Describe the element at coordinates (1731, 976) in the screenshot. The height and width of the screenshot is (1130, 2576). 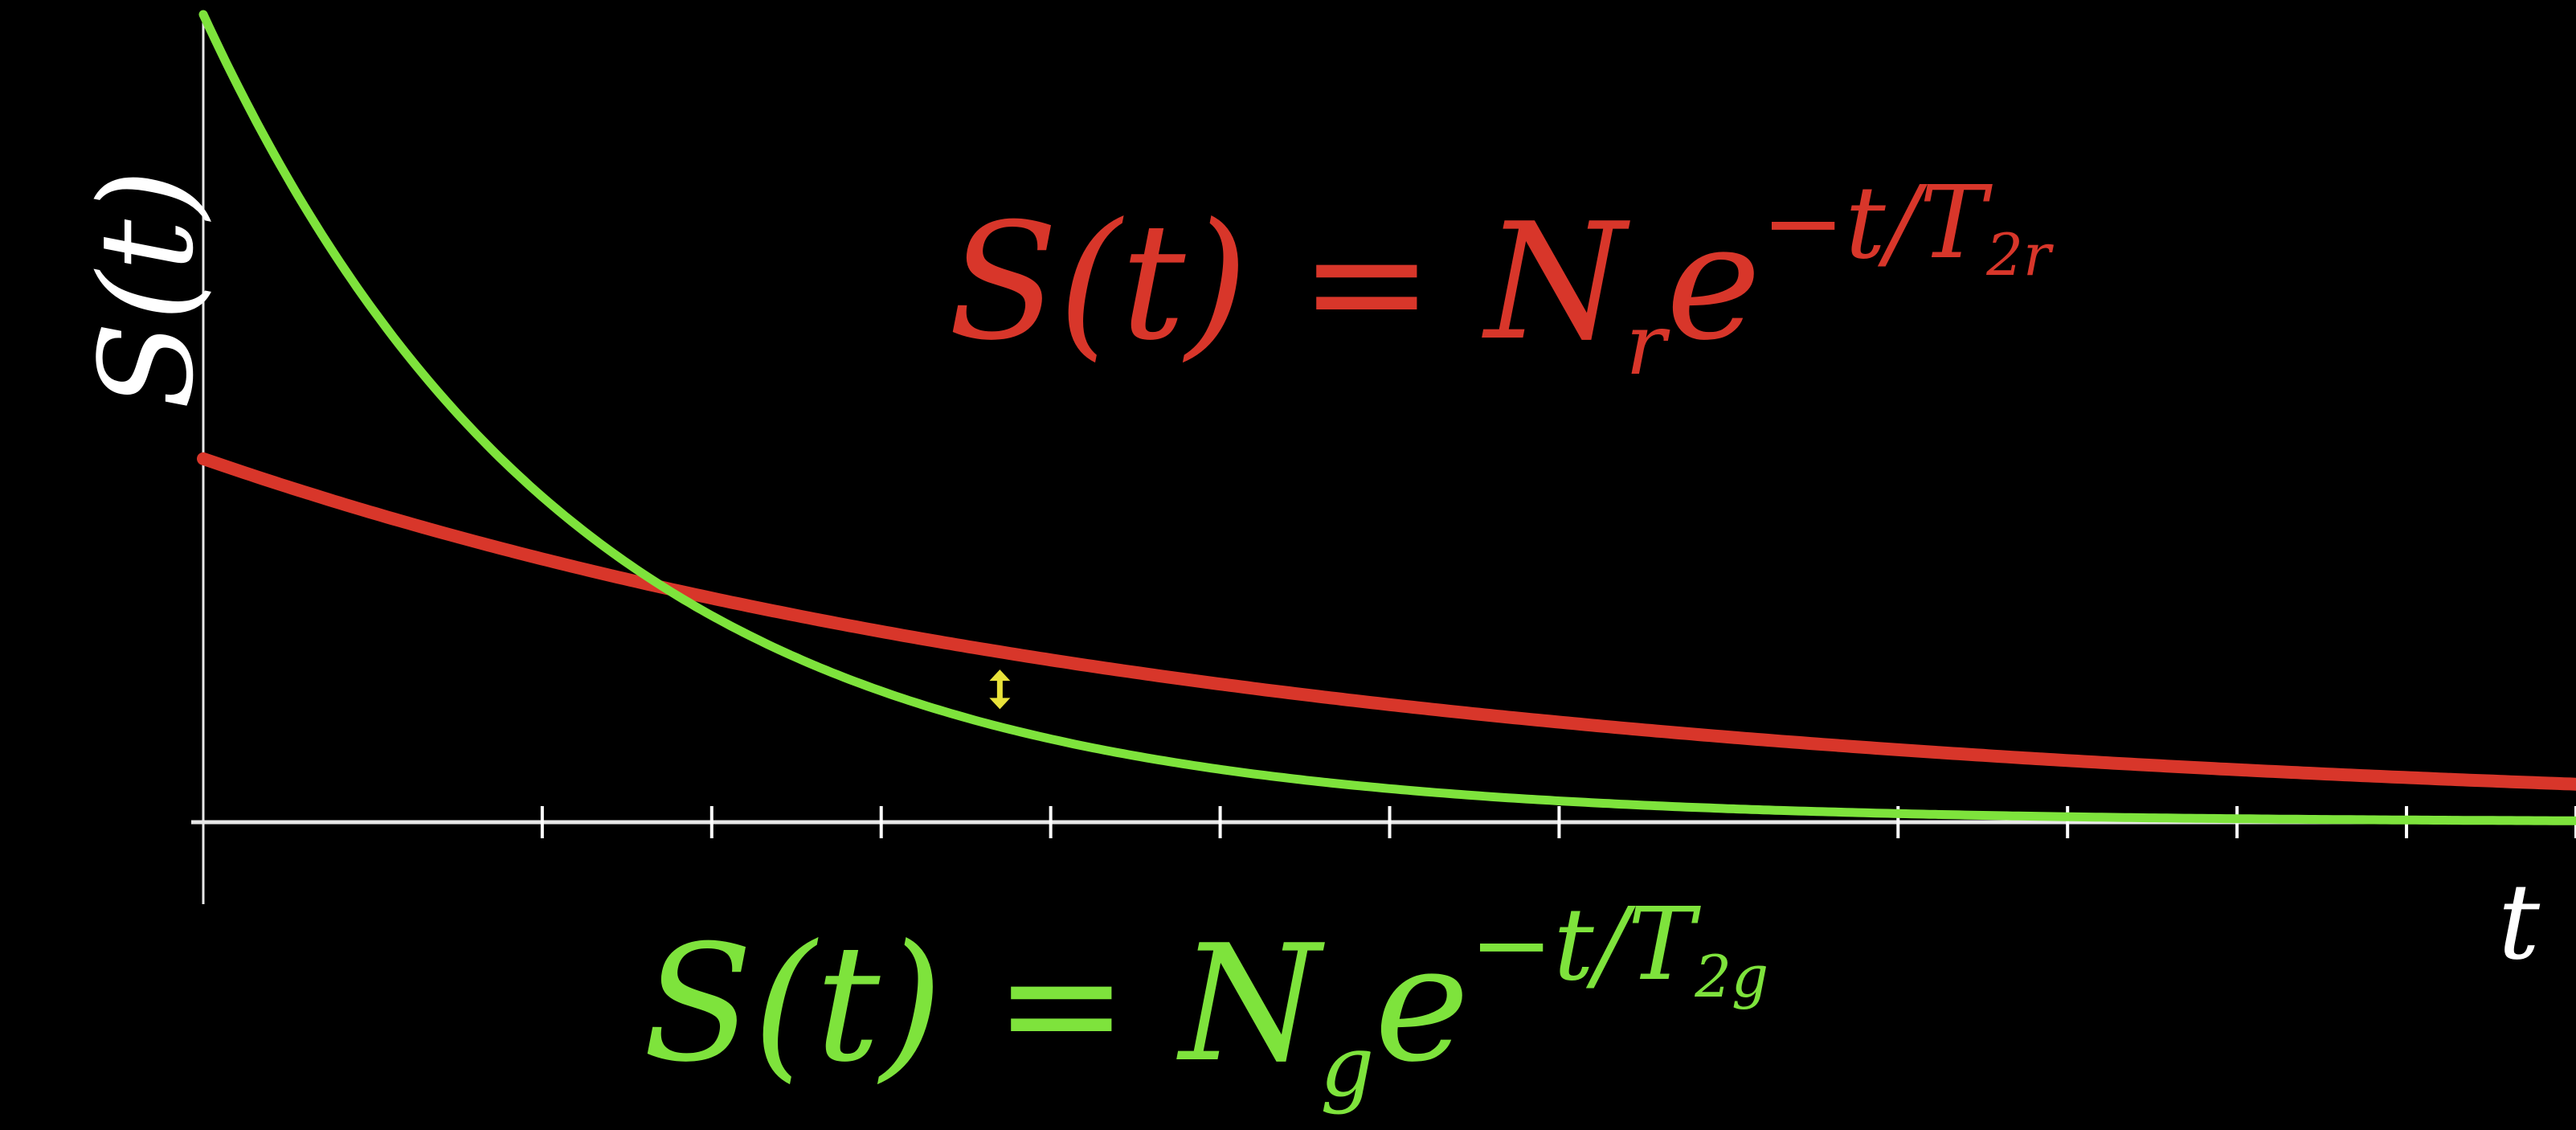
I see `green-equation-exponent-subscript: 2g` at that location.